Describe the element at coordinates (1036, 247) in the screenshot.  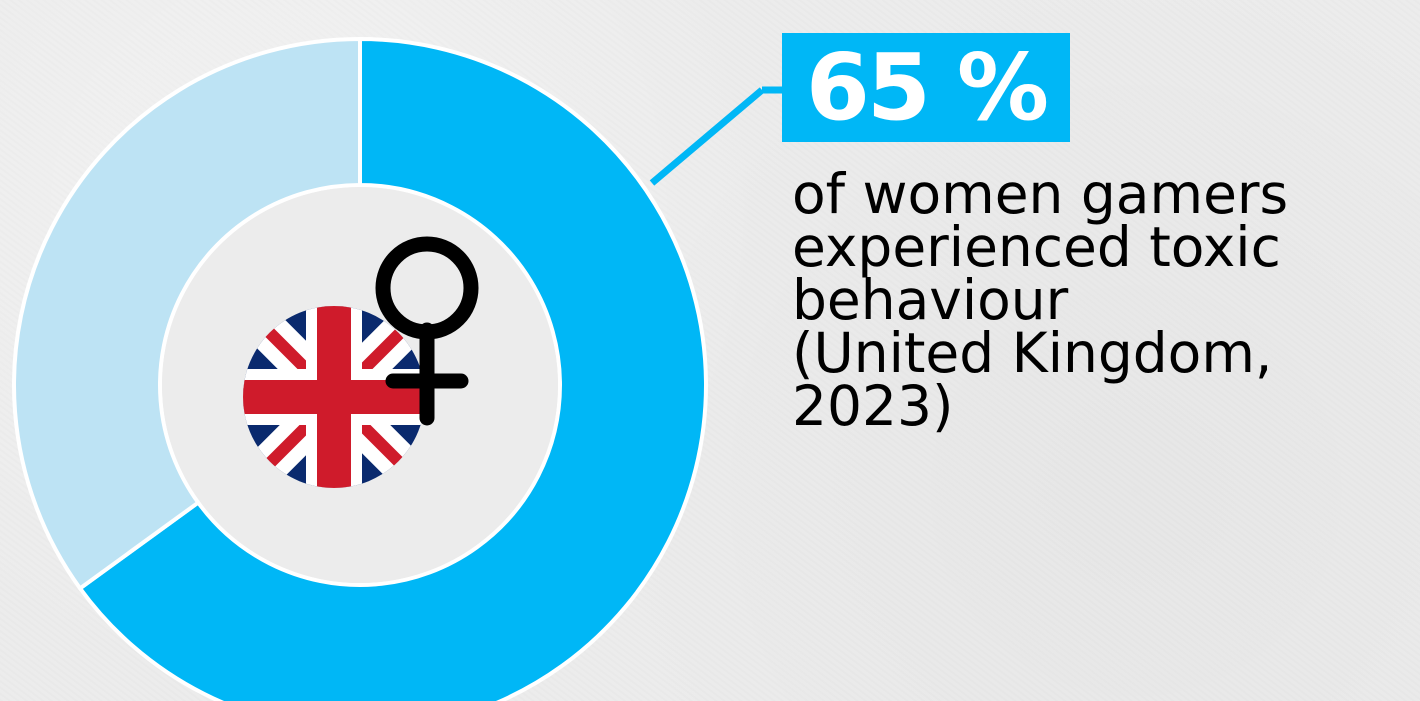
I see `callout-line-2: experienced toxic` at that location.